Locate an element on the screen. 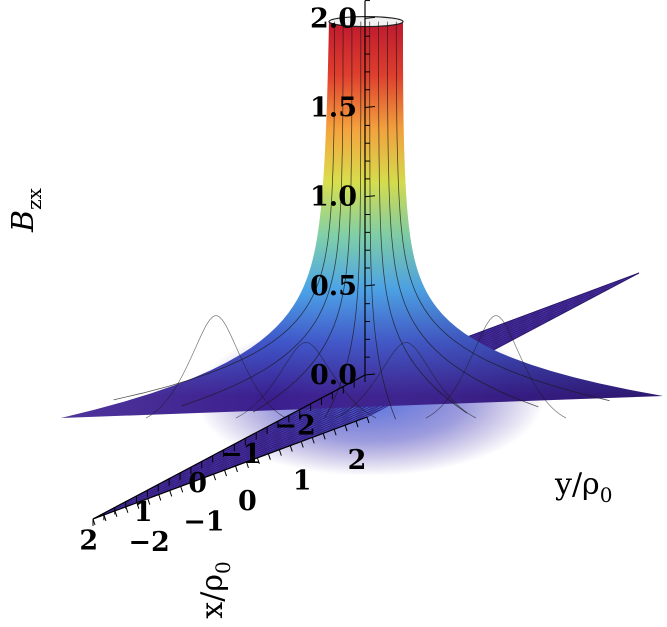  x-axis-label-main: x/ρ is located at coordinates (212, 596).